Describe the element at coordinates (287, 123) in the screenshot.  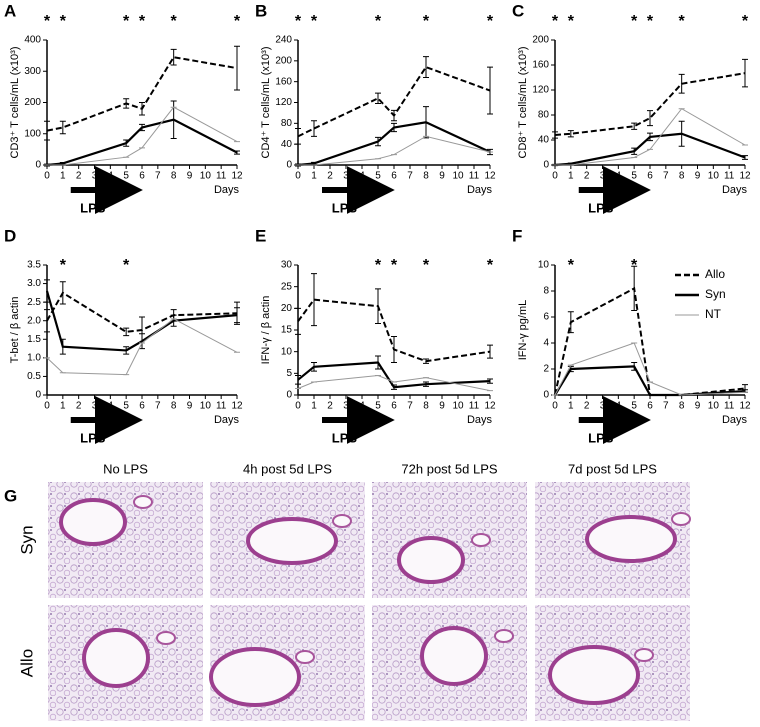
I see `y-tick-label: 80` at that location.